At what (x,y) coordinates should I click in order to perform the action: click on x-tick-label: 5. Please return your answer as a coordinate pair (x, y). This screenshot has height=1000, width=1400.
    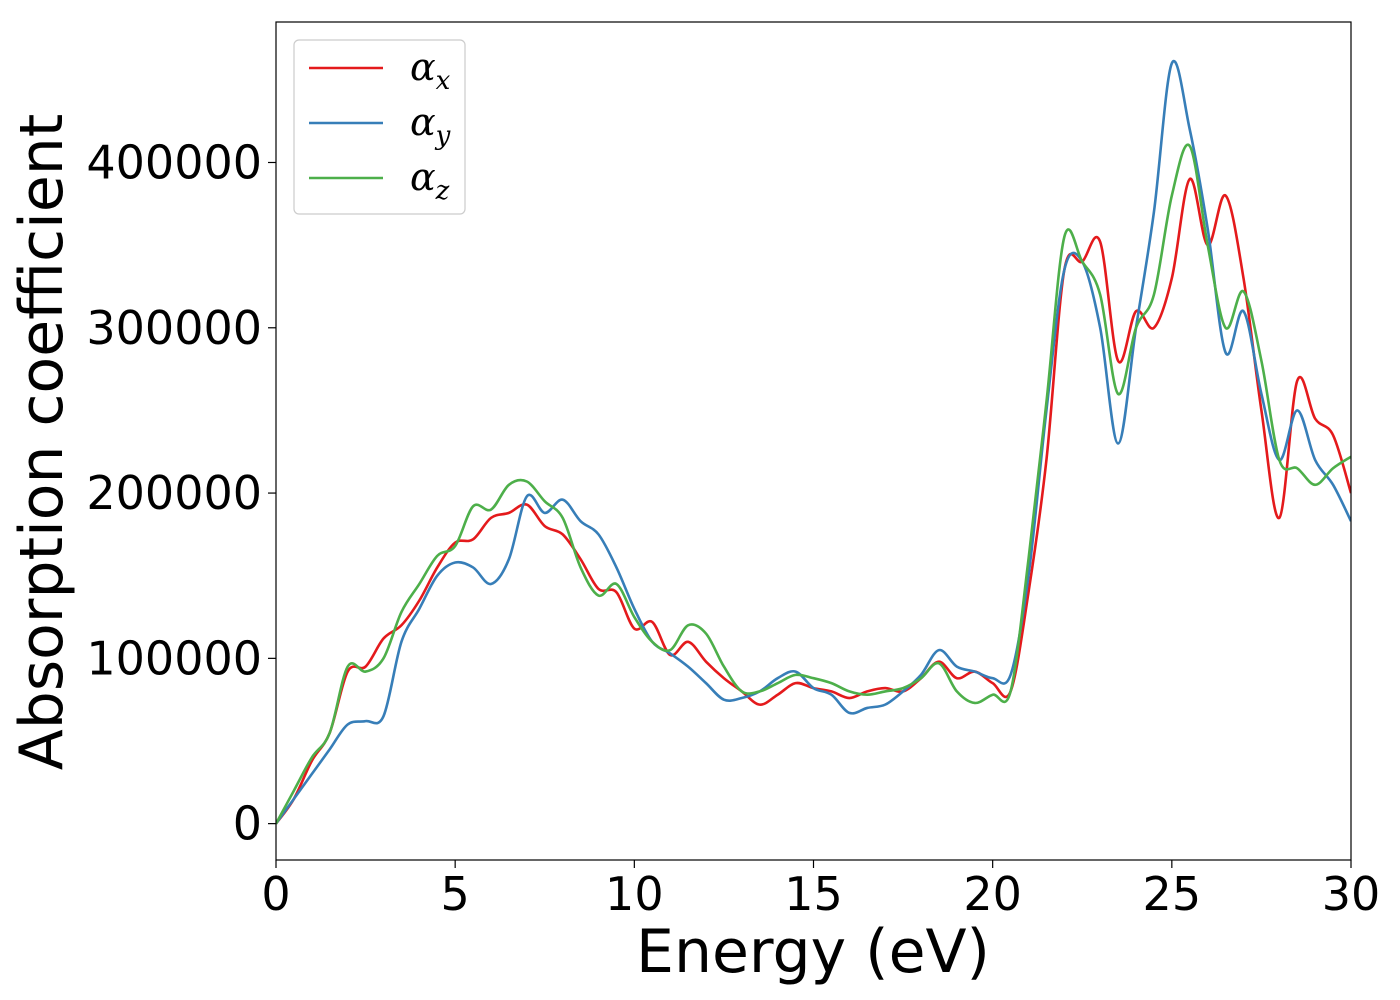
    Looking at the image, I should click on (455, 894).